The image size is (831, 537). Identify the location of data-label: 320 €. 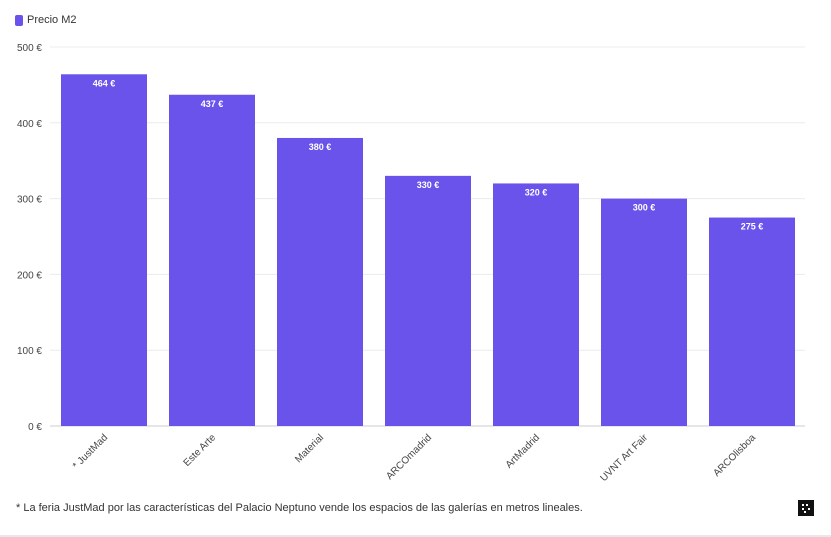
(536, 192).